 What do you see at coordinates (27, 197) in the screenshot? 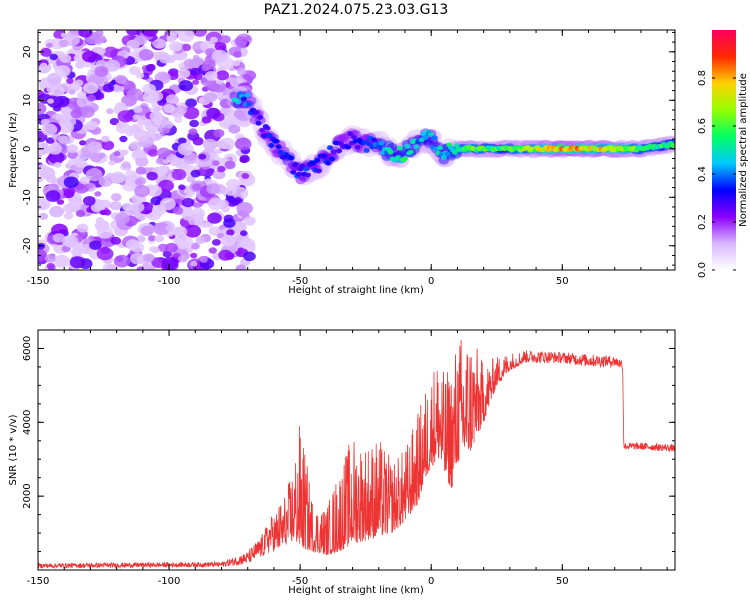
I see `y-tick-label: -10` at bounding box center [27, 197].